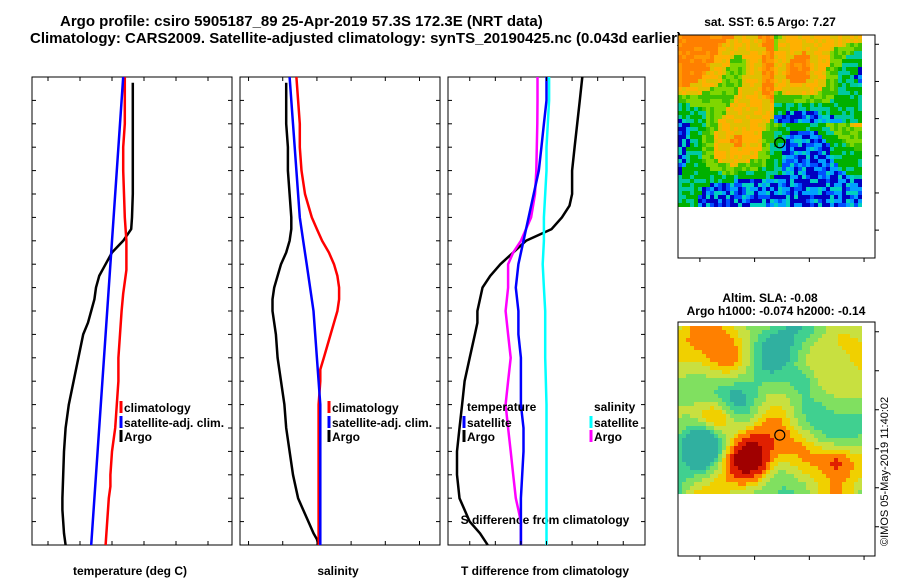 The image size is (900, 580). Describe the element at coordinates (502, 407) in the screenshot. I see `legend-temperature-heading: temperature` at that location.